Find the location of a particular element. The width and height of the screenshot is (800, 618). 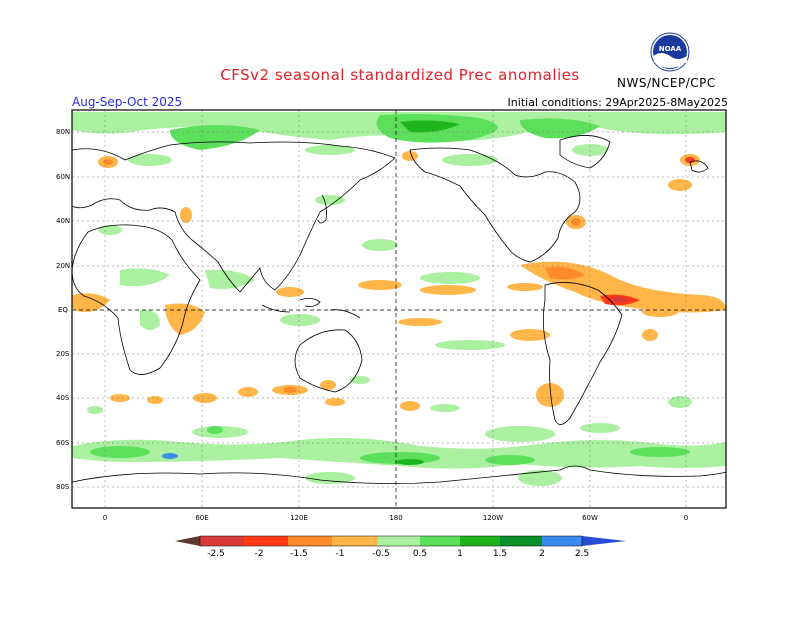

colorbar-label: -2.5 is located at coordinates (216, 554).